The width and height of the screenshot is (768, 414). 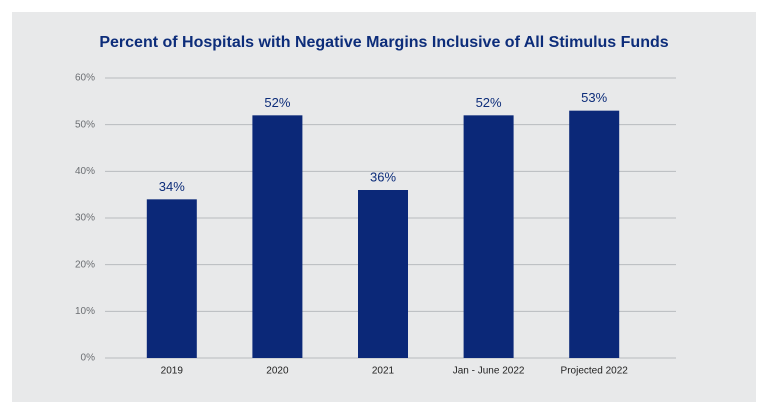 What do you see at coordinates (172, 186) in the screenshot?
I see `value-label: 34%` at bounding box center [172, 186].